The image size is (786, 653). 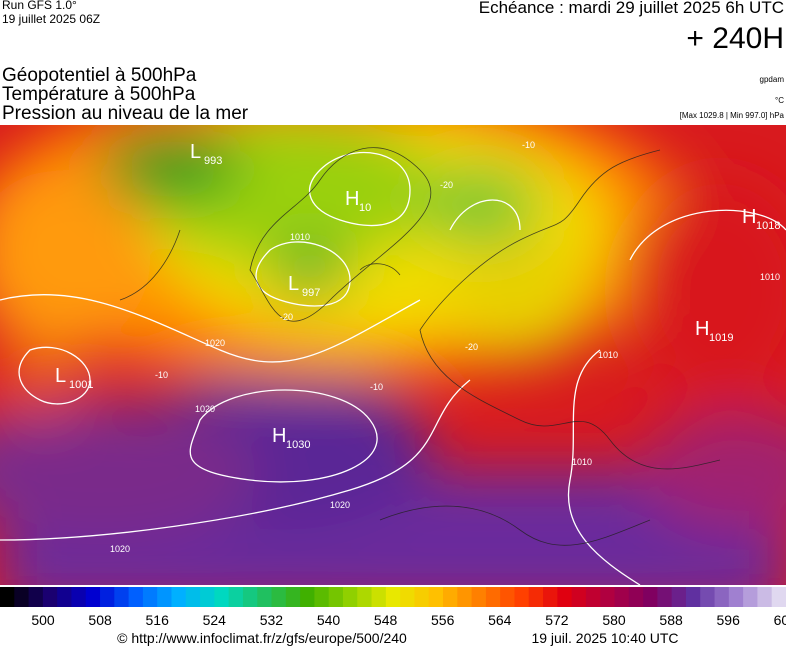 I want to click on colorbar-tick-label: 556, so click(x=443, y=620).